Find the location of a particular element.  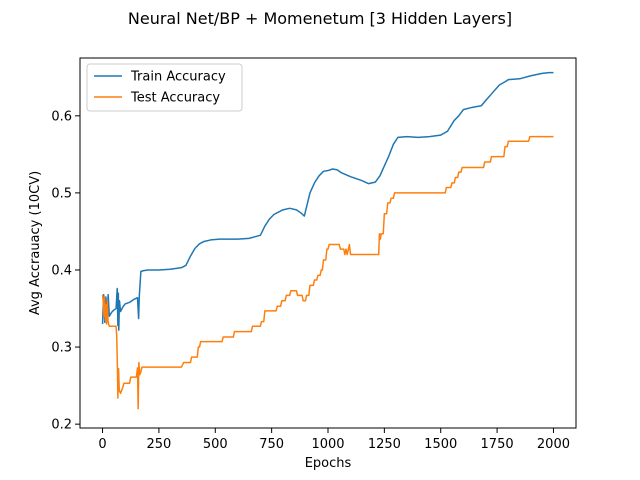

x-tick-label: 0 is located at coordinates (102, 444).